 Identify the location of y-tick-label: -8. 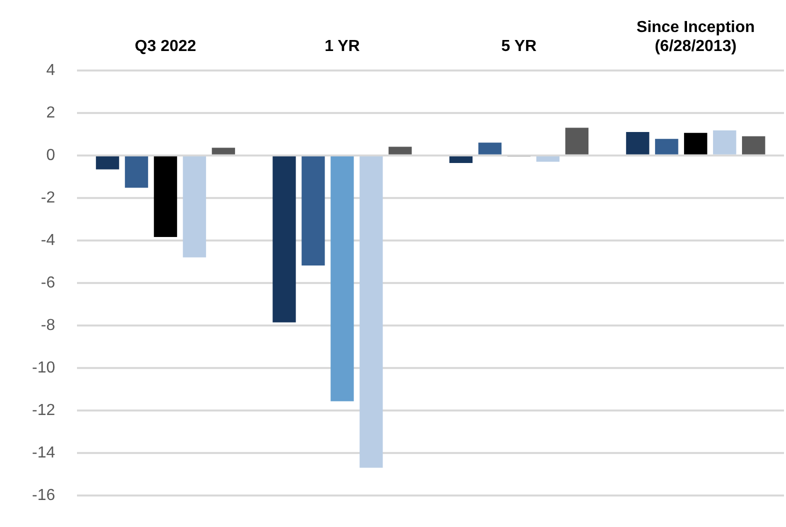
(48, 325).